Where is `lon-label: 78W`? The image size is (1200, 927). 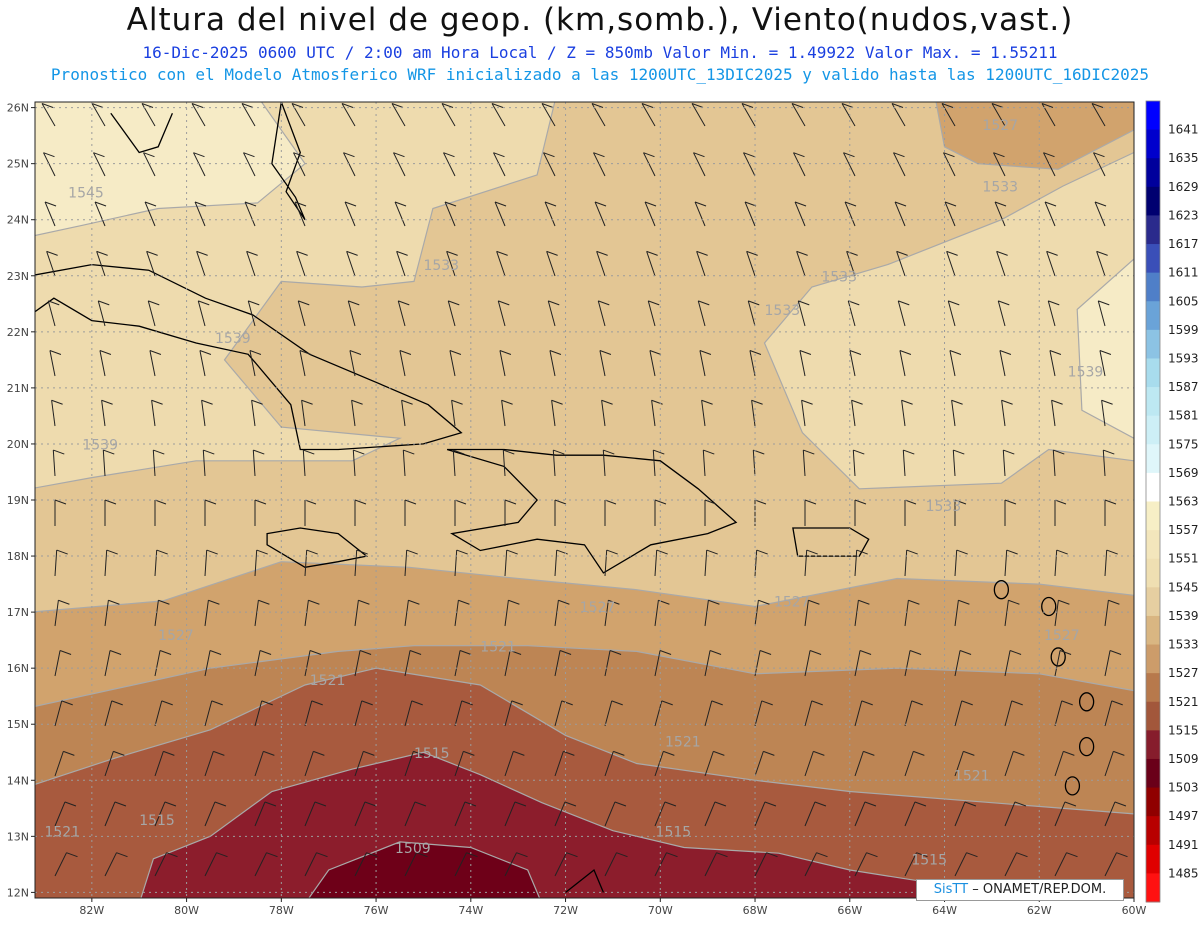
lon-label: 78W is located at coordinates (281, 910).